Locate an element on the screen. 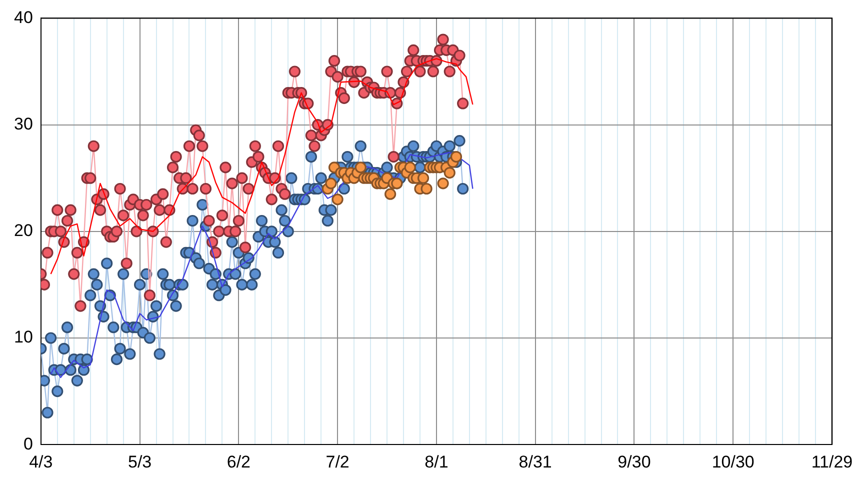  x-tick-label: 8/1 is located at coordinates (436, 462).